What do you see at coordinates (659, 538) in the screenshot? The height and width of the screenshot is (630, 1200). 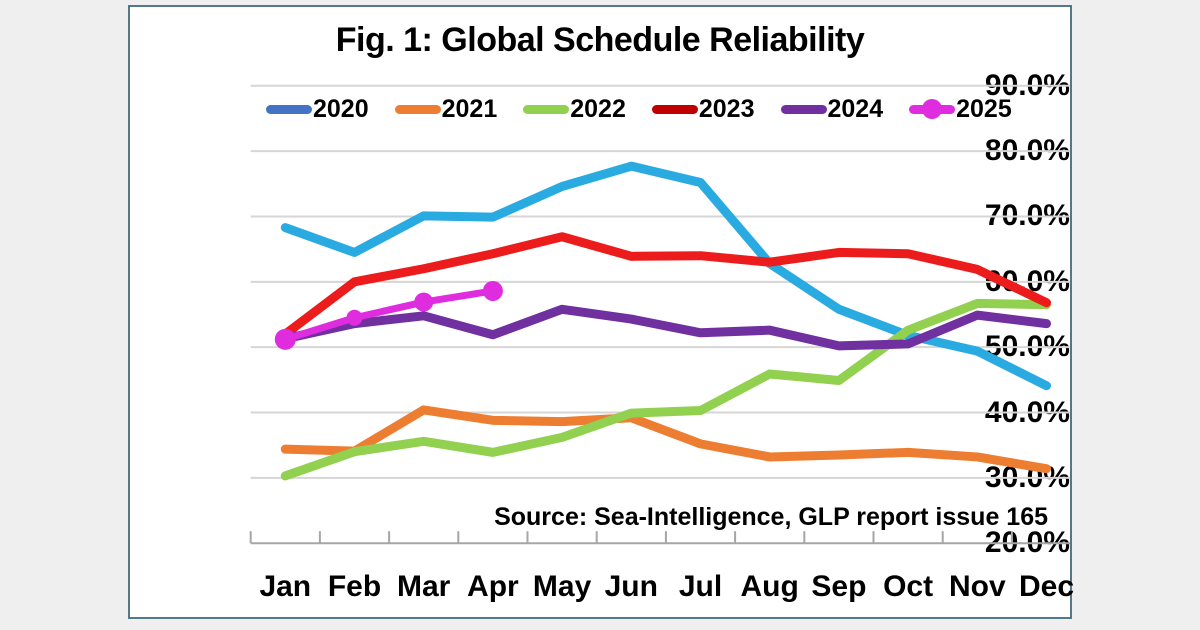 I see `x-axis` at bounding box center [659, 538].